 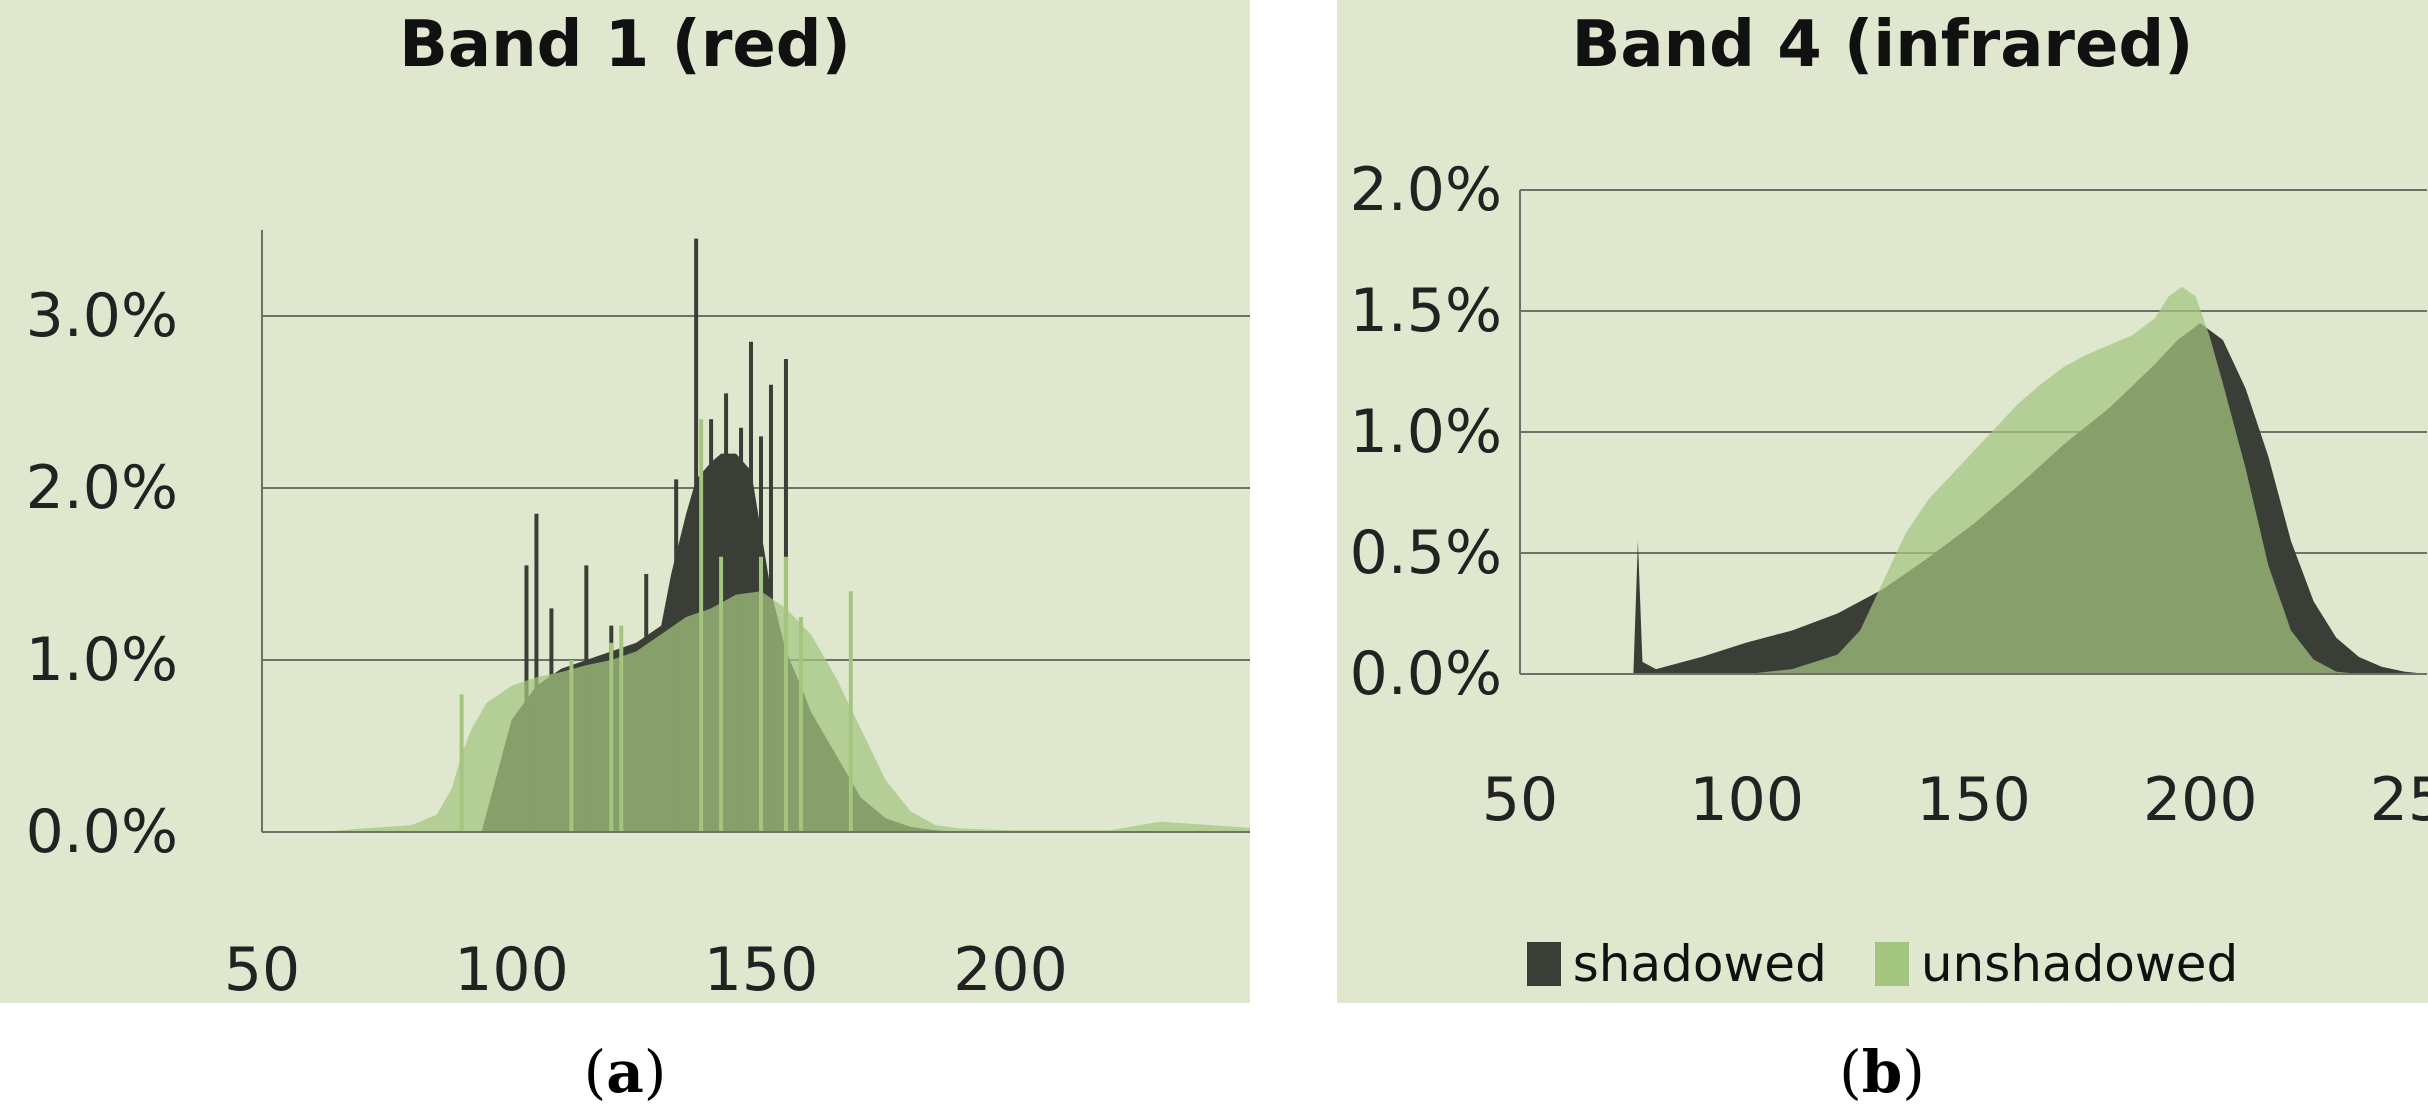 What do you see at coordinates (102, 488) in the screenshot?
I see `band1-y-tick-label-2: 2.0%` at bounding box center [102, 488].